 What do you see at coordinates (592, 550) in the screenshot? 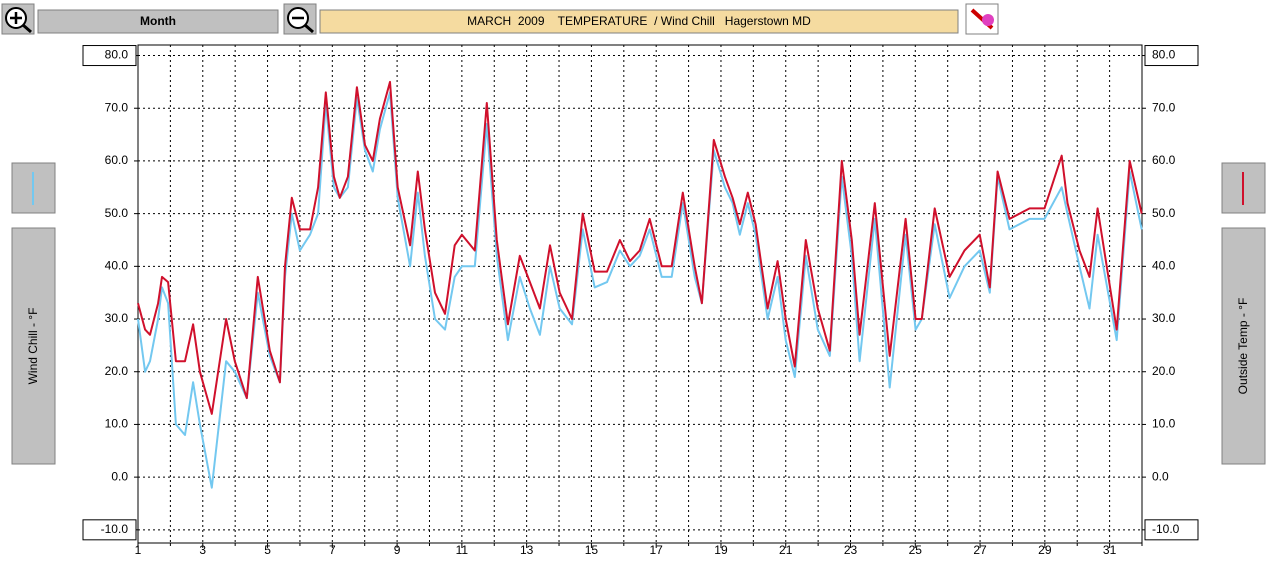
I see `x-tick-label: 15` at bounding box center [592, 550].